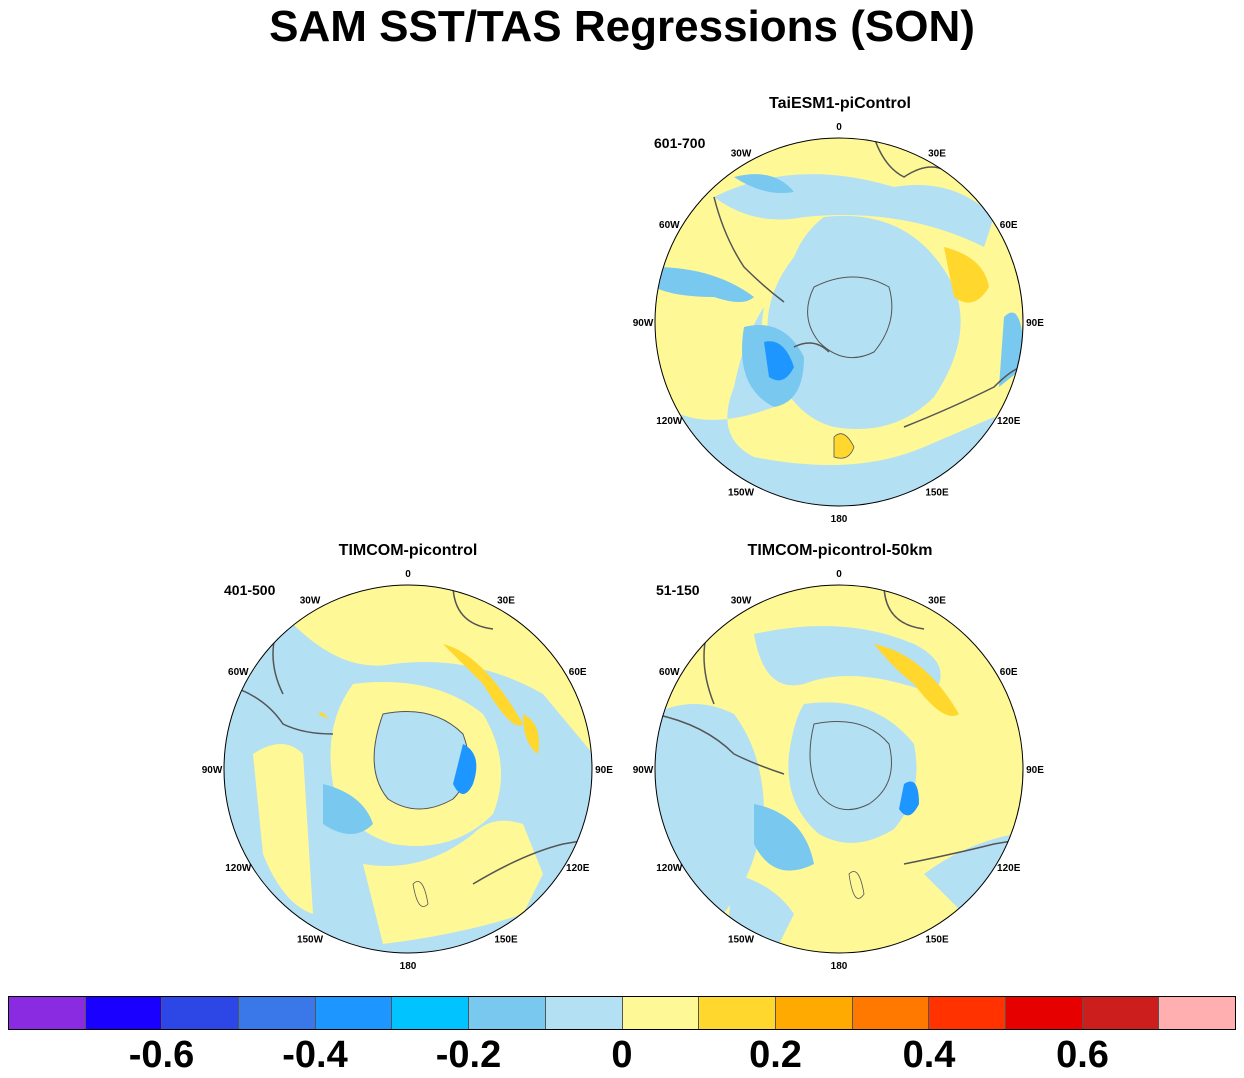 The height and width of the screenshot is (1078, 1244). Describe the element at coordinates (929, 1055) in the screenshot. I see `colorbar-tick-label: 0.4` at that location.